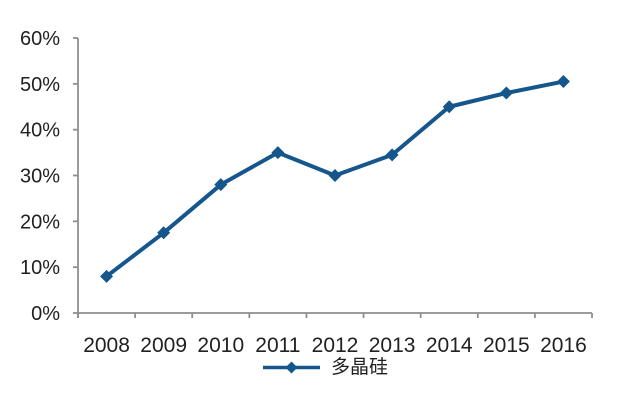 Image resolution: width=619 pixels, height=407 pixels. What do you see at coordinates (40, 85) in the screenshot?
I see `y-tick-label: 50%` at bounding box center [40, 85].